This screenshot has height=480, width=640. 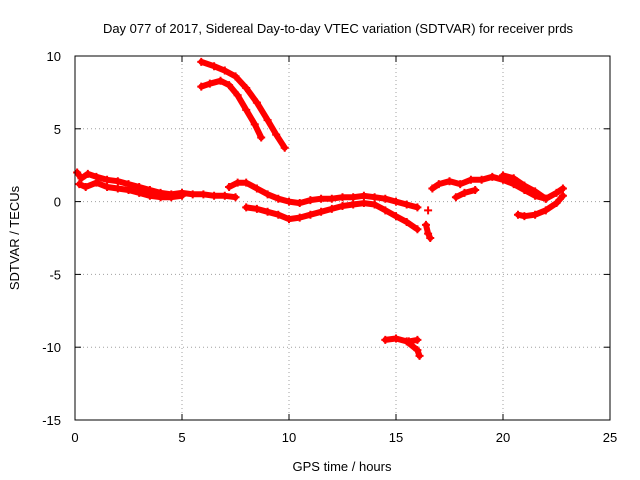 What do you see at coordinates (14, 237) in the screenshot?
I see `y-axis-label: SDTVAR / TECUs` at bounding box center [14, 237].